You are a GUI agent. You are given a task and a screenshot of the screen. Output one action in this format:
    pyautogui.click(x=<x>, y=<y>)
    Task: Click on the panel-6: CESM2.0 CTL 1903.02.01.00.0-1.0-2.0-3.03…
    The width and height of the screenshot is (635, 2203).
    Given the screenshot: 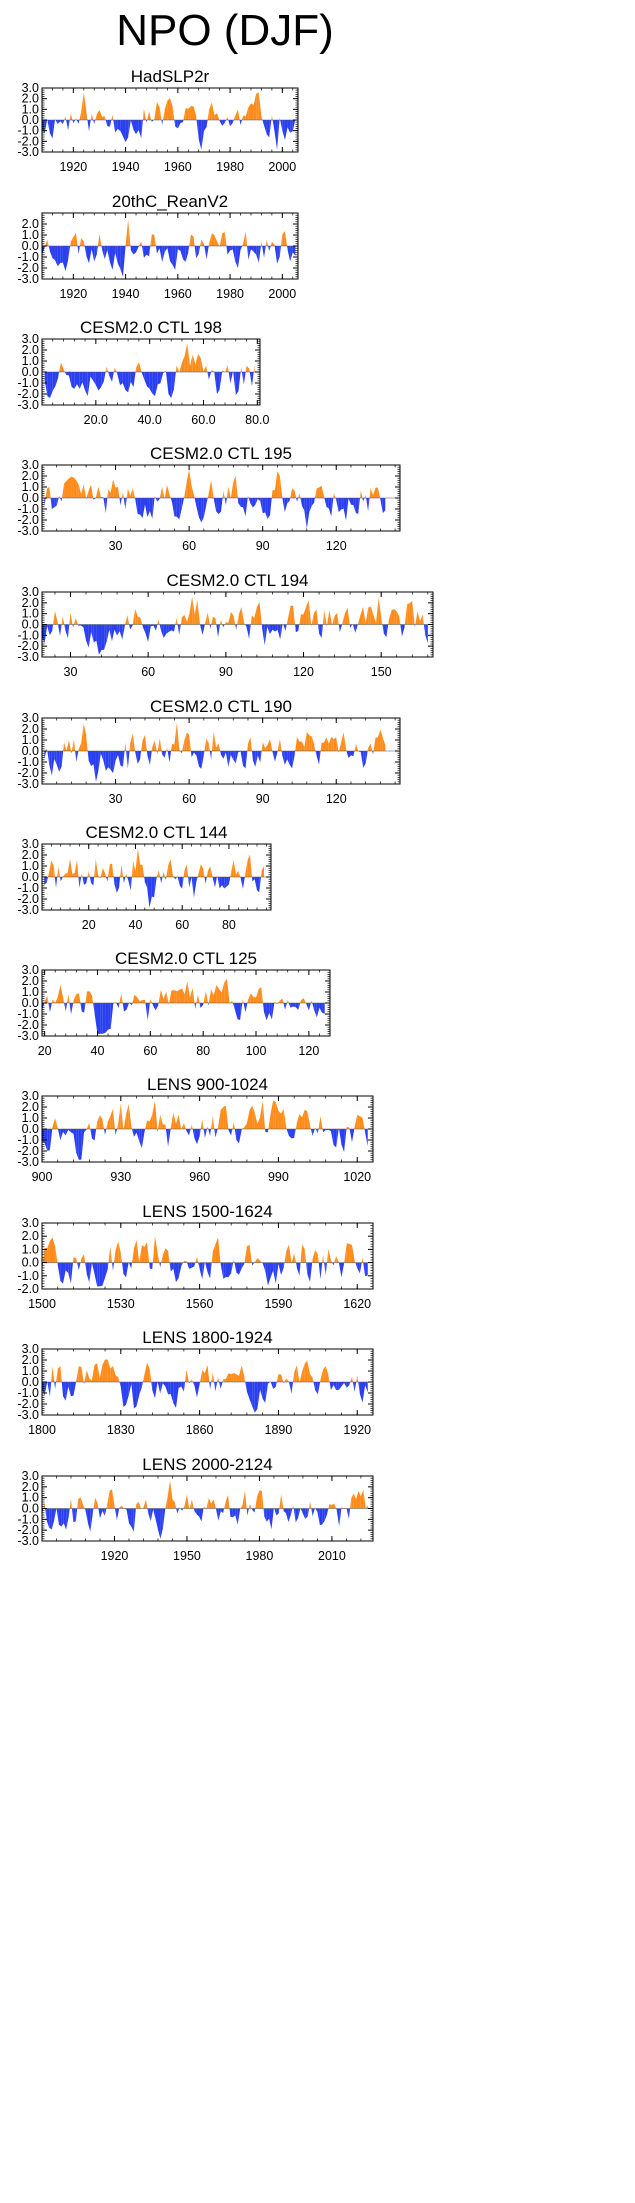 What is the action you would take?
    pyautogui.click(x=209, y=751)
    